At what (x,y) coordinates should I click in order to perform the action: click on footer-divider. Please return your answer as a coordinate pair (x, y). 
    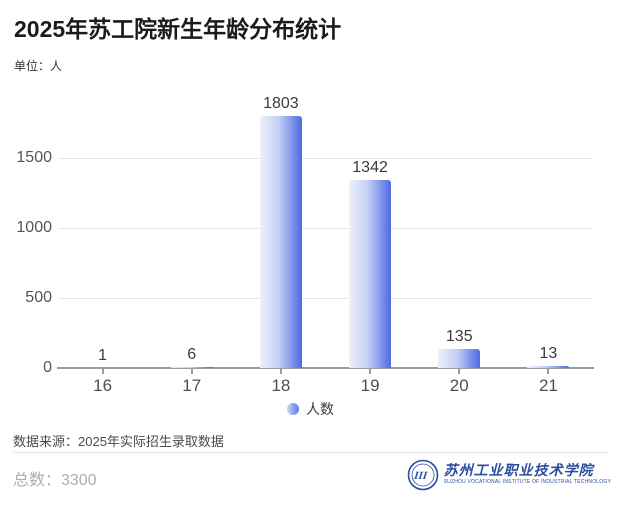
    Looking at the image, I should click on (310, 452).